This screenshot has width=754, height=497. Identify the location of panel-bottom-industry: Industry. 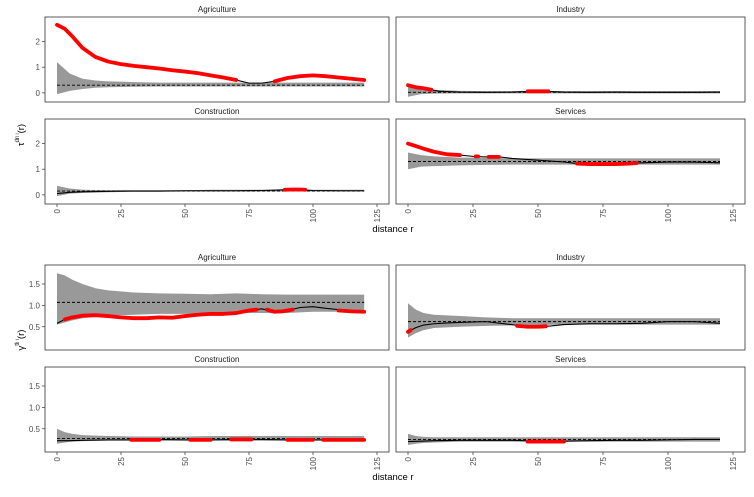
(570, 302).